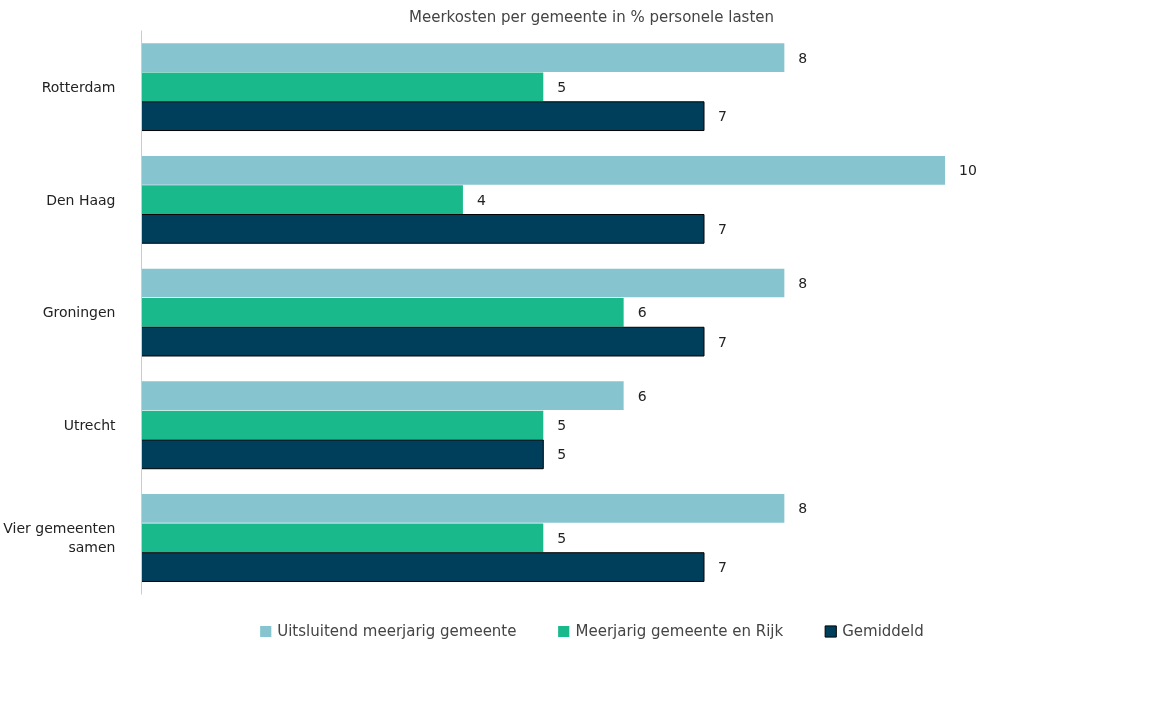  Describe the element at coordinates (79, 312) in the screenshot. I see `y-tick-label: Groningen` at that location.